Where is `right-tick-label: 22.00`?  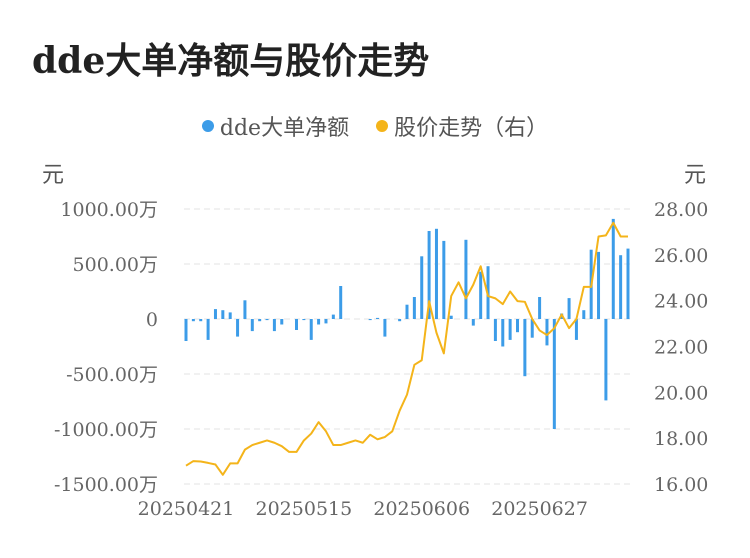 right-tick-label: 22.00 is located at coordinates (681, 348).